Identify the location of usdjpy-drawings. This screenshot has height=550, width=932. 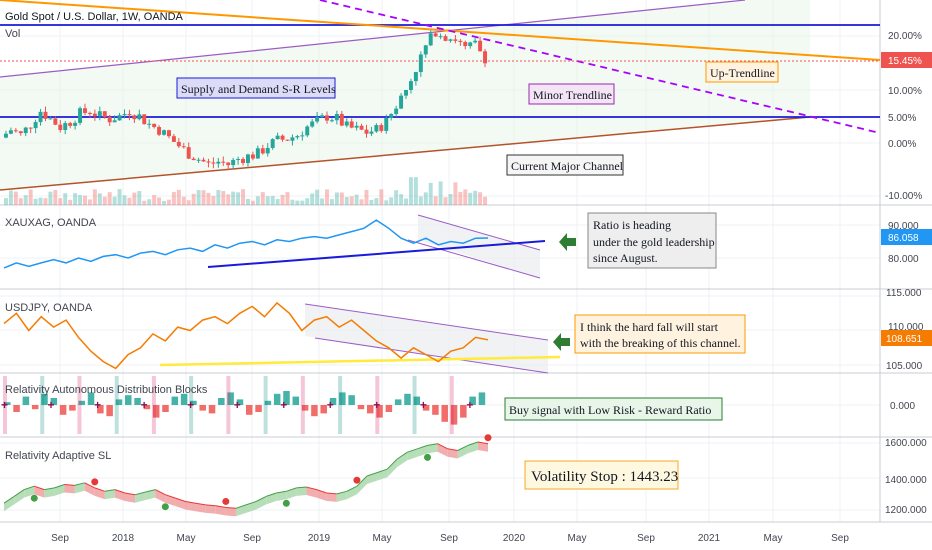
(360, 338).